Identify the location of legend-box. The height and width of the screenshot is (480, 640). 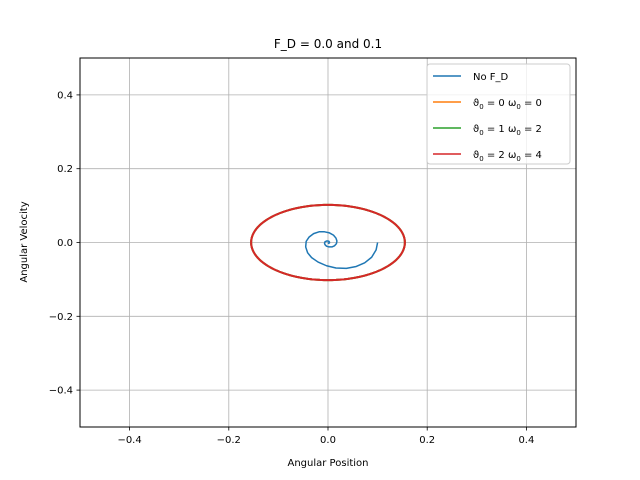
(498, 114).